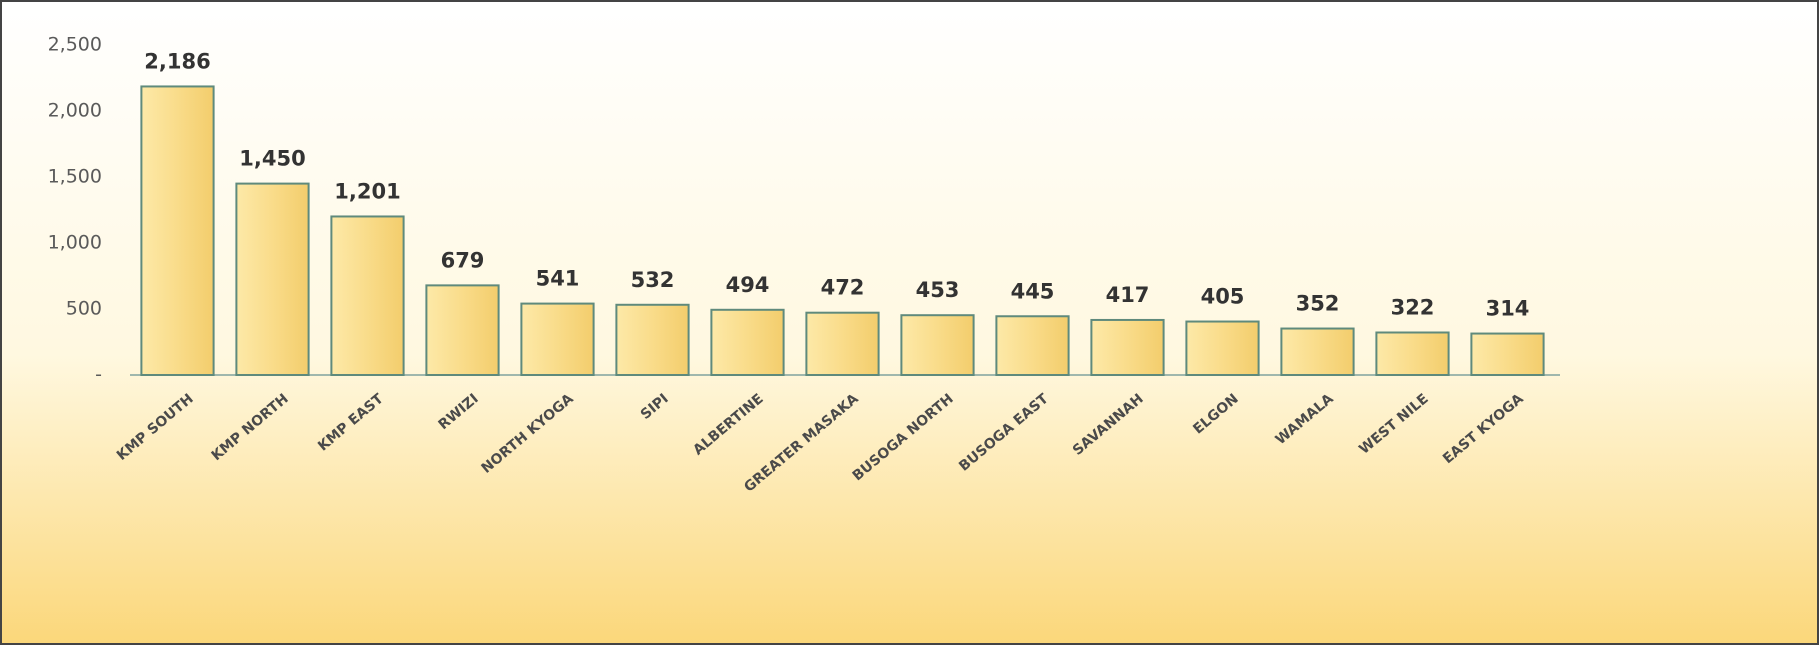  I want to click on value-label: 453, so click(938, 290).